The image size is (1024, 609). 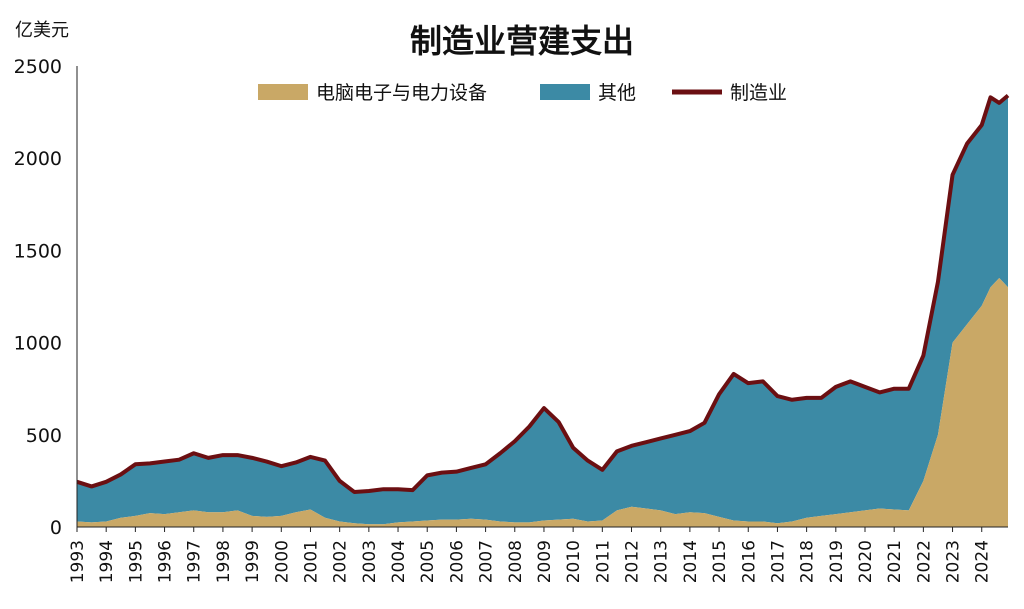 I want to click on y-axis: 0 500 1000 1500 2000 2500, so click(x=38, y=297).